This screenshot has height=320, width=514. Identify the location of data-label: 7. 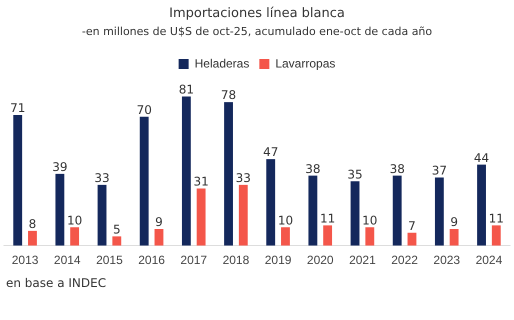
(412, 225).